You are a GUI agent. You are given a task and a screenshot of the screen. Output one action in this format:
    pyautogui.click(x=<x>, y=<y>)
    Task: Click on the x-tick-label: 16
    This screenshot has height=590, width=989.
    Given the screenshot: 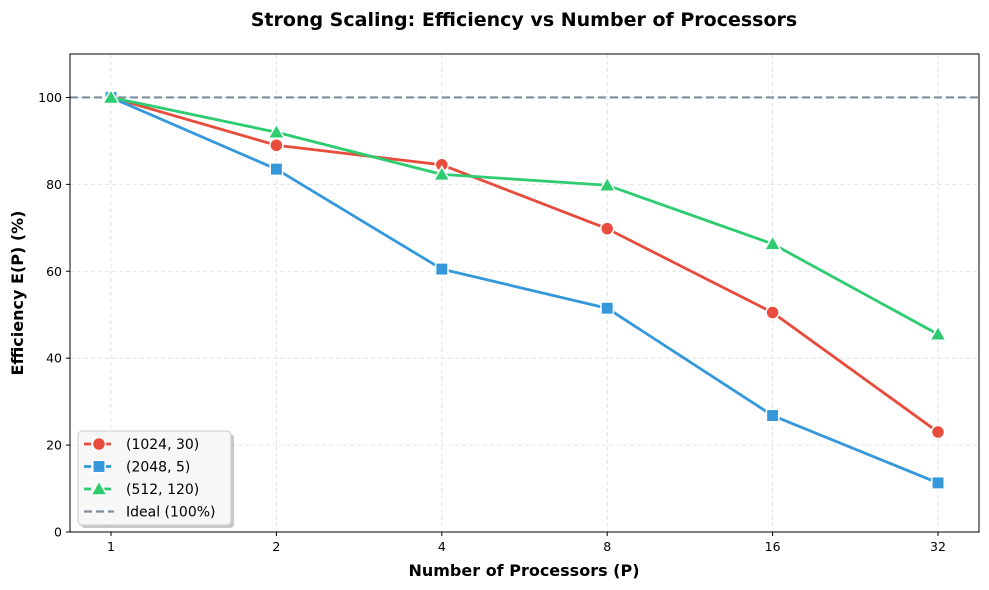 What is the action you would take?
    pyautogui.click(x=773, y=546)
    